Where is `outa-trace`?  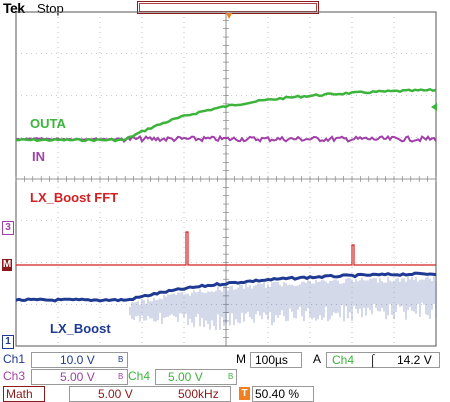
outa-trace is located at coordinates (226, 115).